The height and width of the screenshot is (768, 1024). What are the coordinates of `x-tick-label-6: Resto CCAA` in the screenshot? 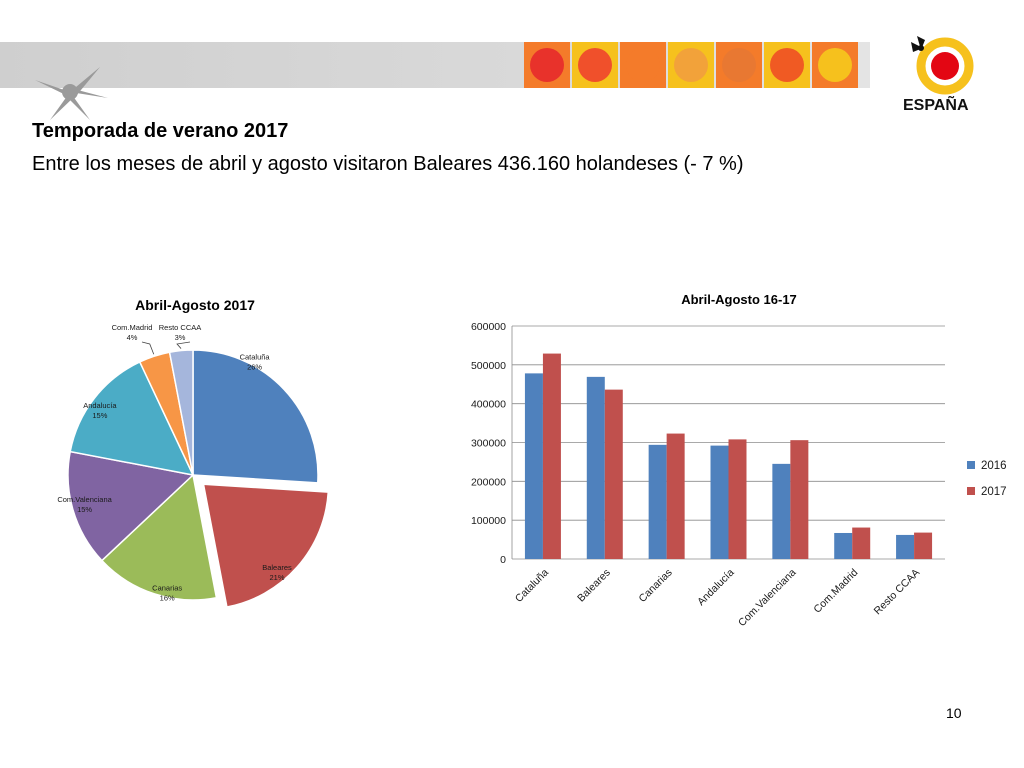 It's located at (897, 592).